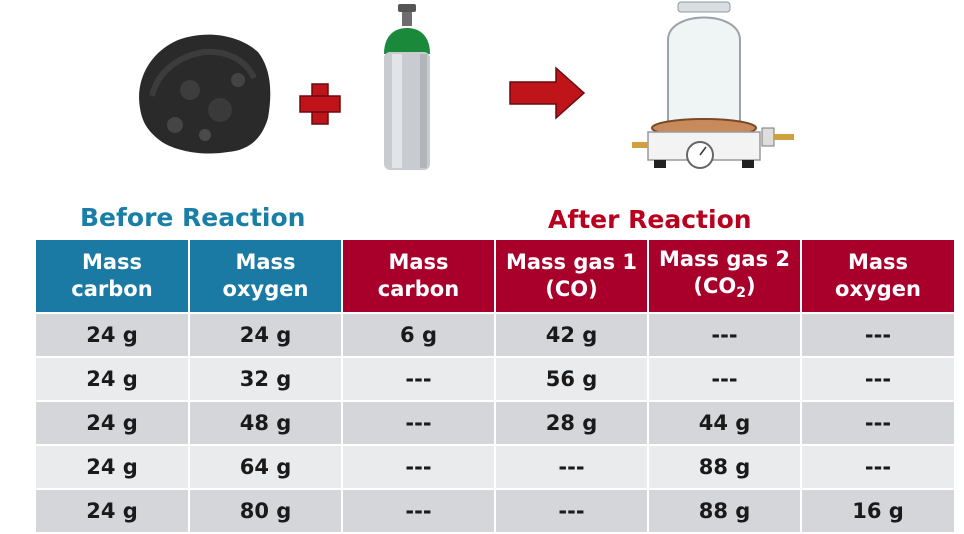 The height and width of the screenshot is (534, 964). I want to click on table-row: 24 g 24 g 6 g 42 g --- ---, so click(495, 334).